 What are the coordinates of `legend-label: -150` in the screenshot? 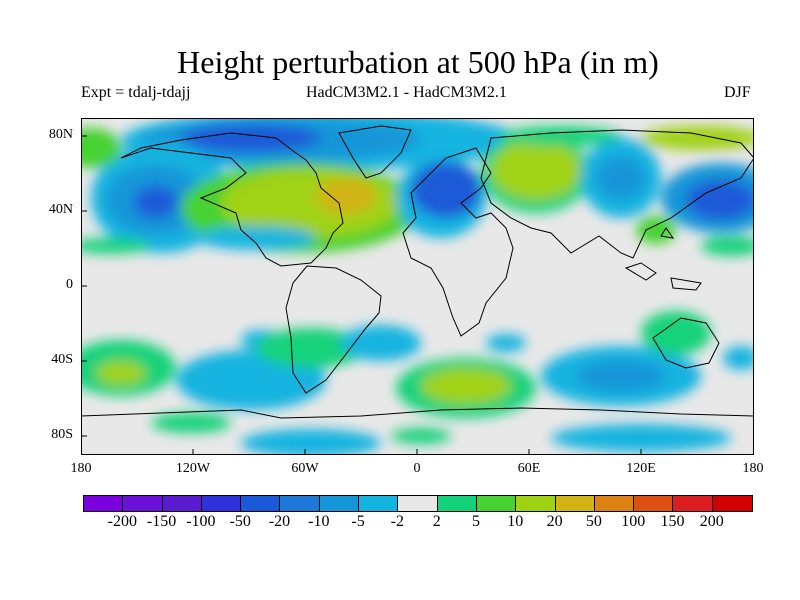 It's located at (161, 521).